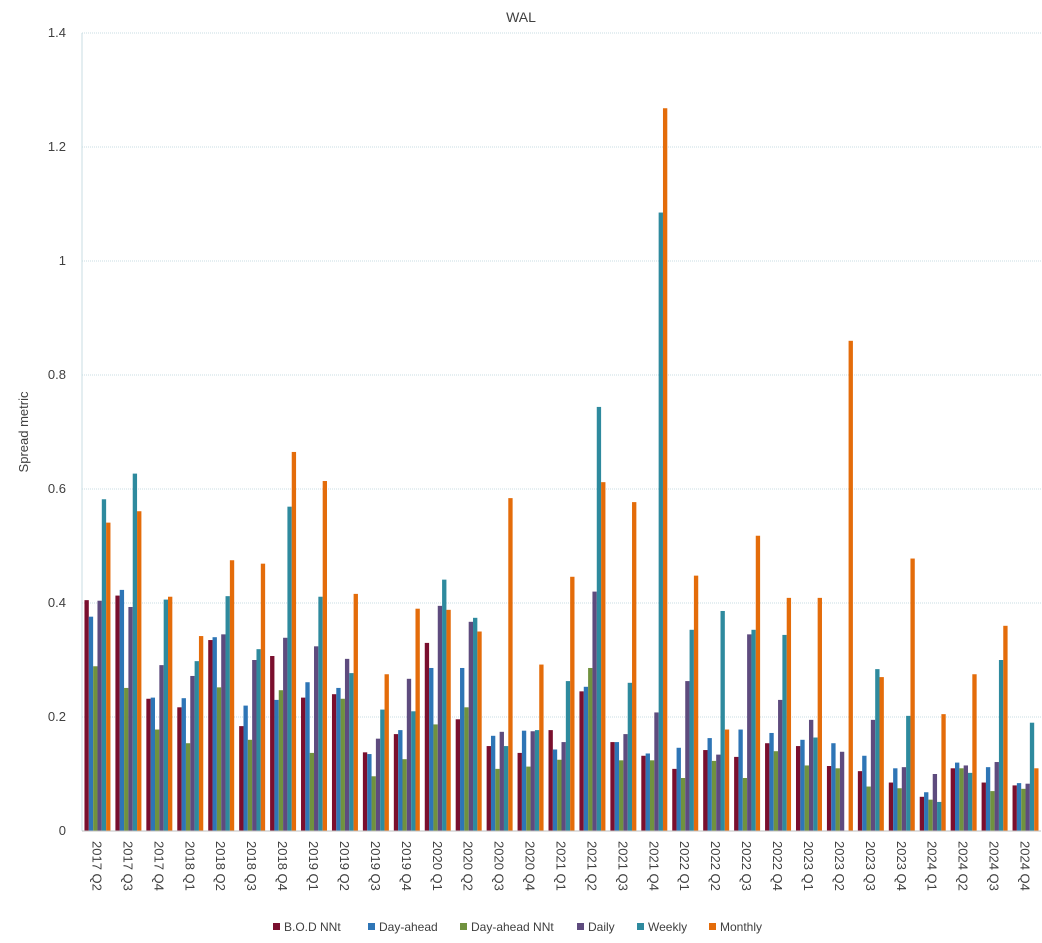 The image size is (1042, 943). I want to click on y-tick-label: 0.8, so click(57, 374).